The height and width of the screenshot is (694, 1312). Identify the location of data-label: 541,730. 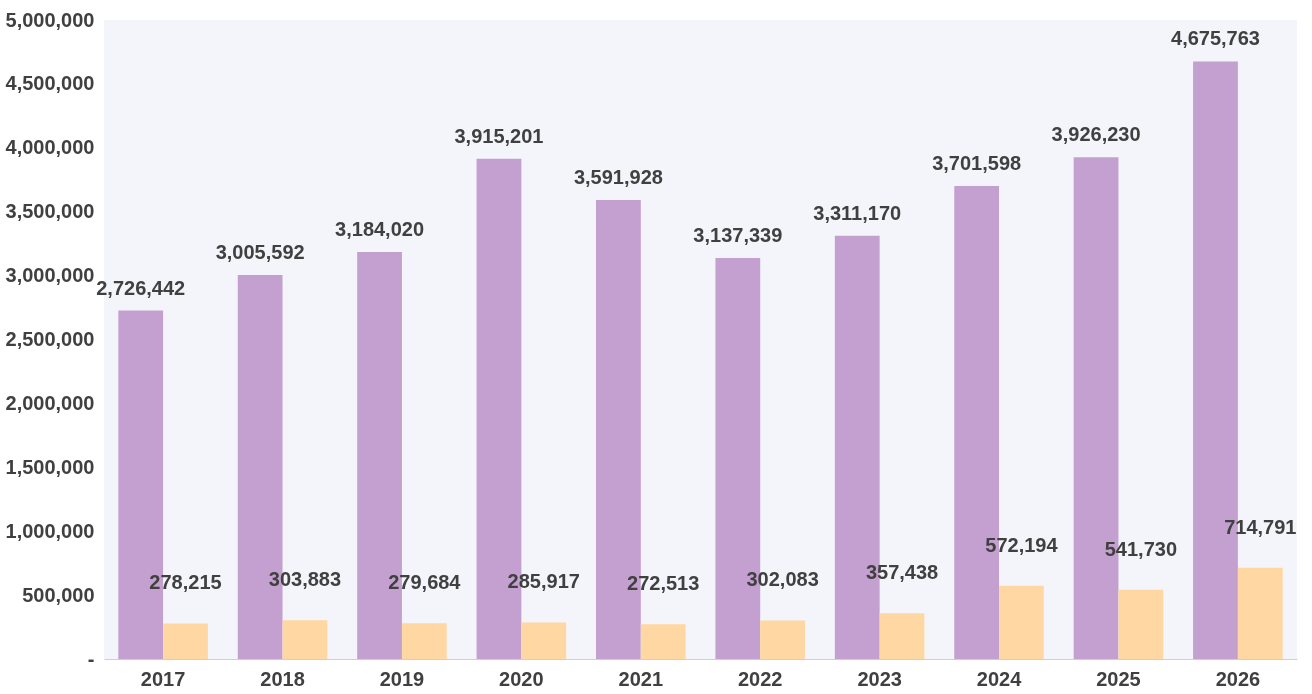
(1141, 548).